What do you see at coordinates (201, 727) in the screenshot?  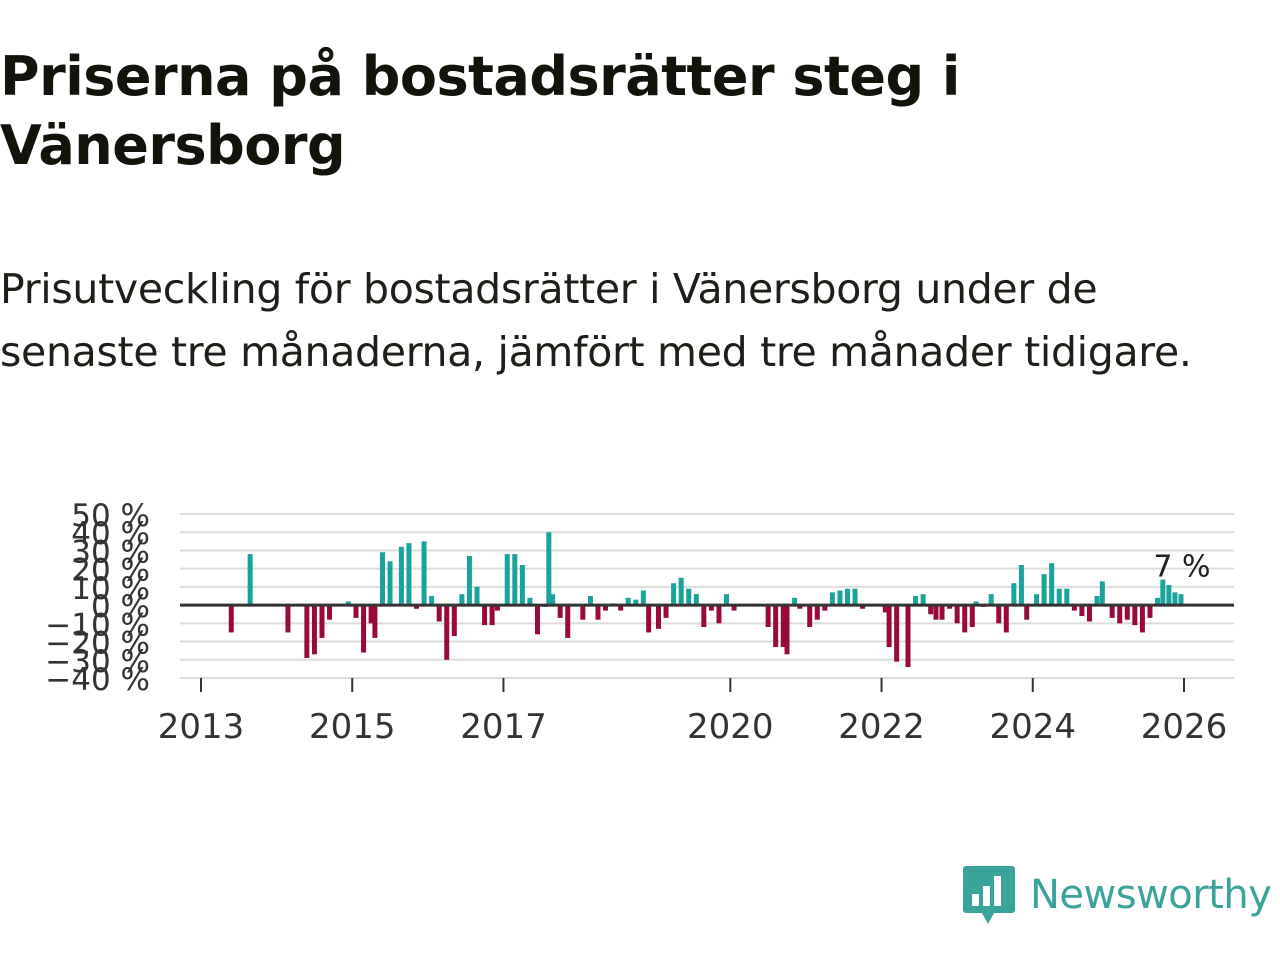 I see `x-tick-label: 2013` at bounding box center [201, 727].